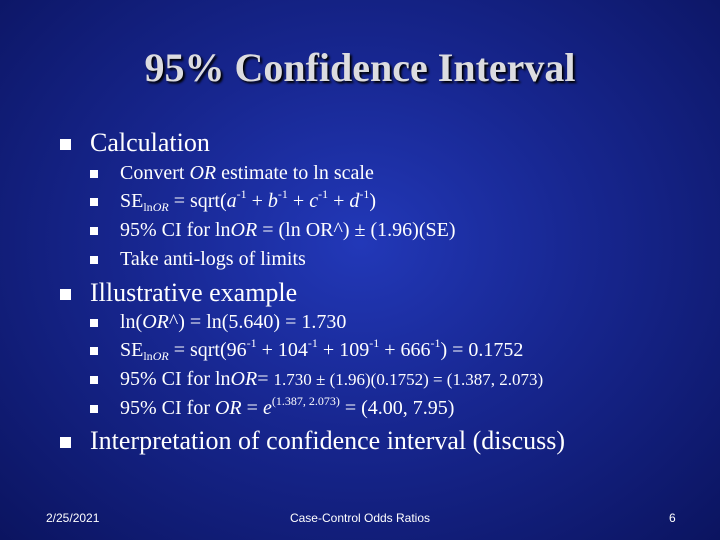 The height and width of the screenshot is (540, 720). What do you see at coordinates (360, 67) in the screenshot?
I see `slide-title: 95% Confidence Interval` at bounding box center [360, 67].